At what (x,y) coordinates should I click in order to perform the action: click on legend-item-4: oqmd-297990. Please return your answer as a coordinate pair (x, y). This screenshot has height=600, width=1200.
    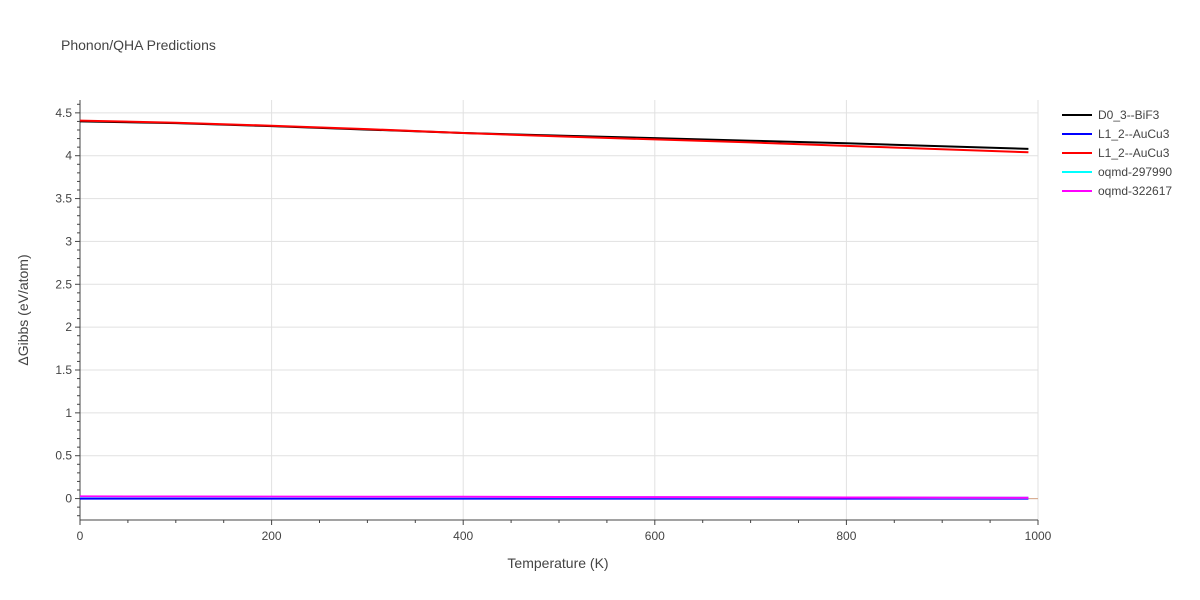
    Looking at the image, I should click on (1117, 172).